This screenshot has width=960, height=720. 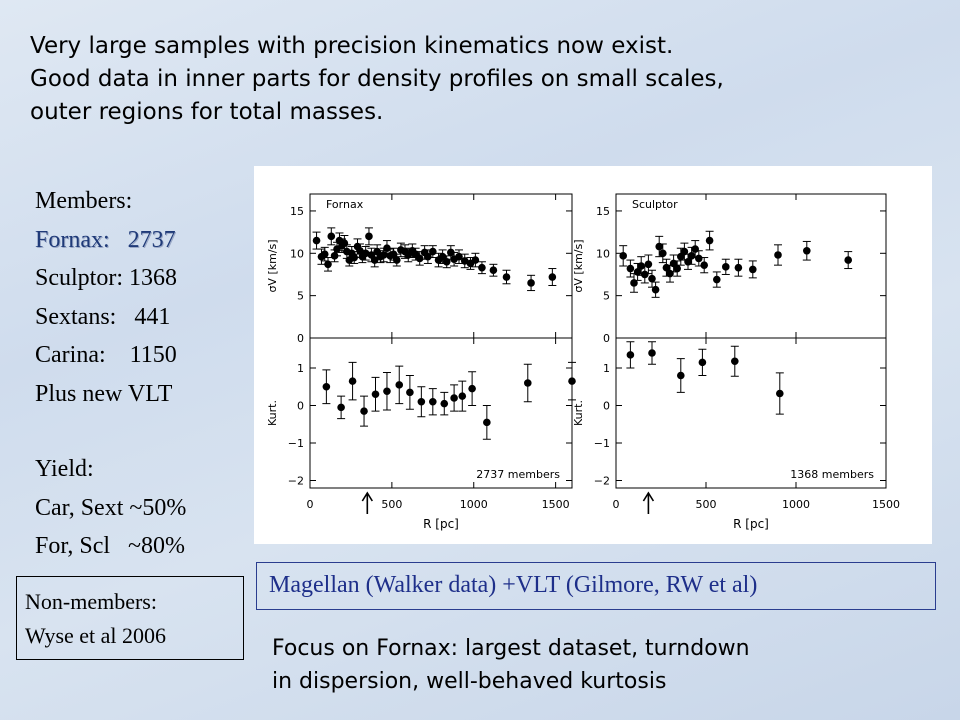 What do you see at coordinates (106, 355) in the screenshot?
I see `members-row-carina: Carina: 1150` at bounding box center [106, 355].